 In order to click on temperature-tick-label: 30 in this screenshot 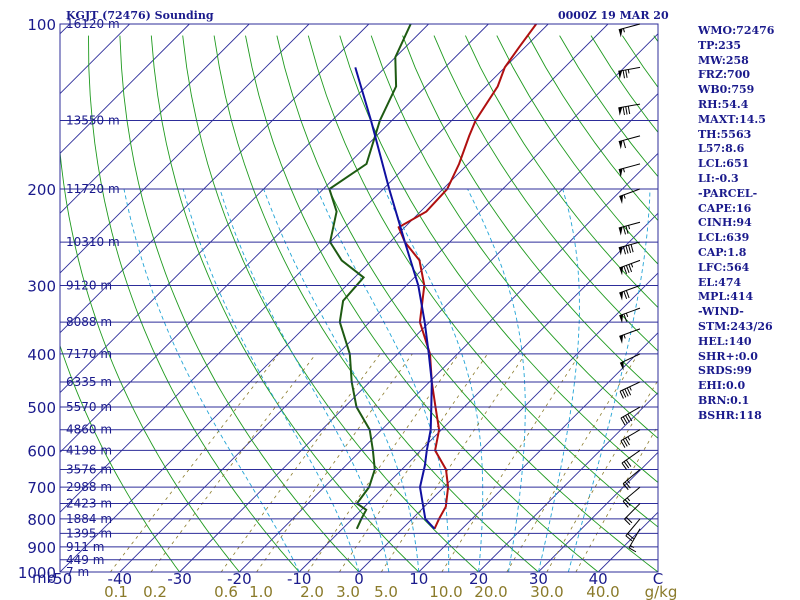, I will do `click(538, 579)`.